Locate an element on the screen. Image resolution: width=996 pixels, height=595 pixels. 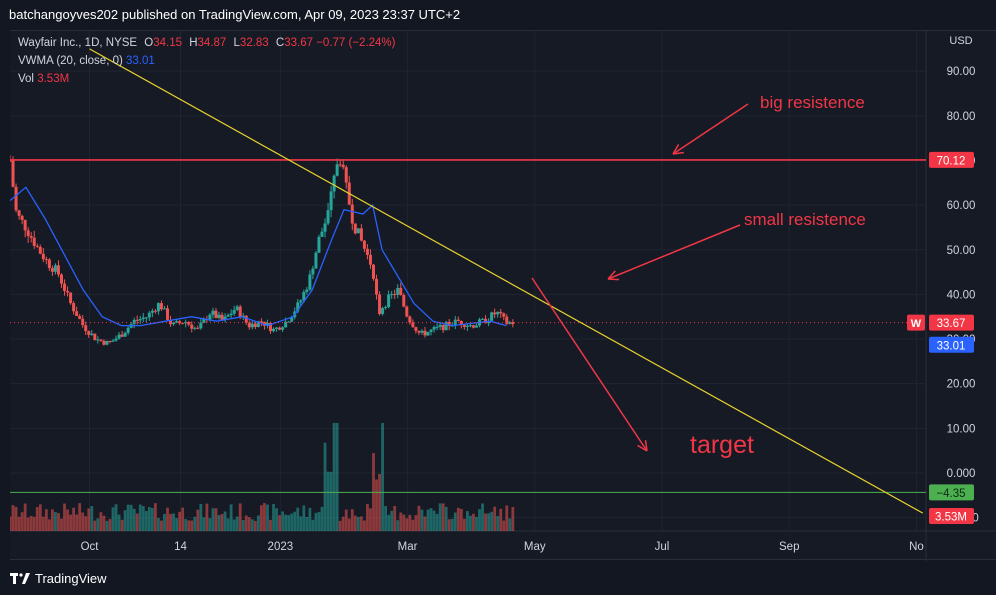
annotation-big-resistance: big resistence is located at coordinates (812, 102).